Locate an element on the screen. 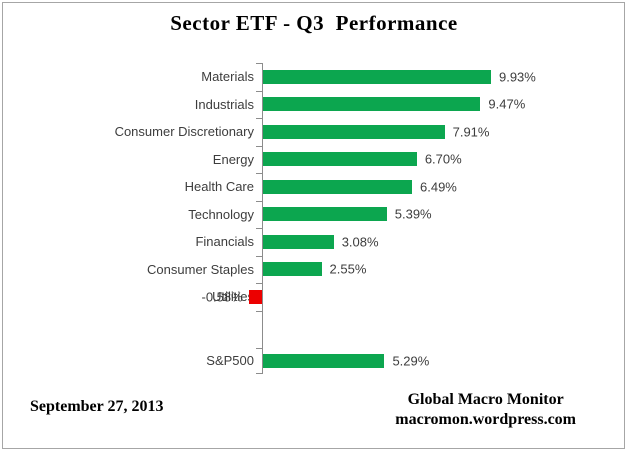 The image size is (628, 453). bar-zone: 5.29% is located at coordinates (442, 360).